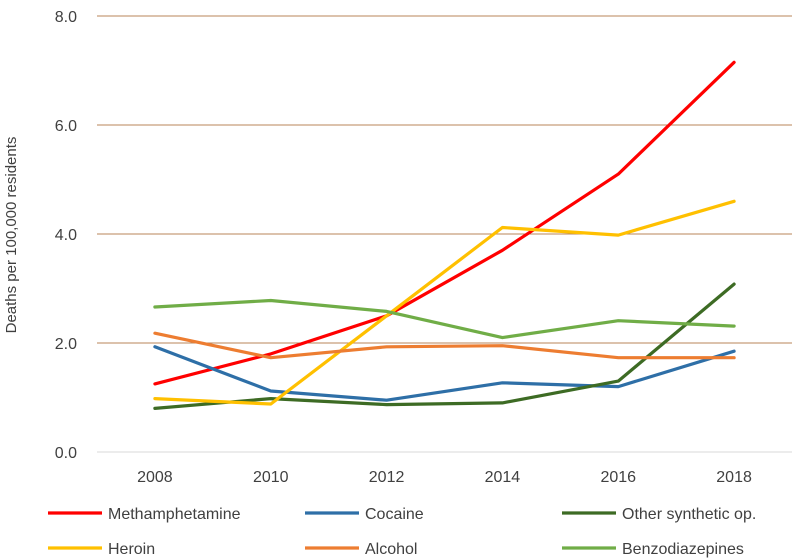 Image resolution: width=802 pixels, height=560 pixels. I want to click on y-tick-label: 6.0, so click(66, 126).